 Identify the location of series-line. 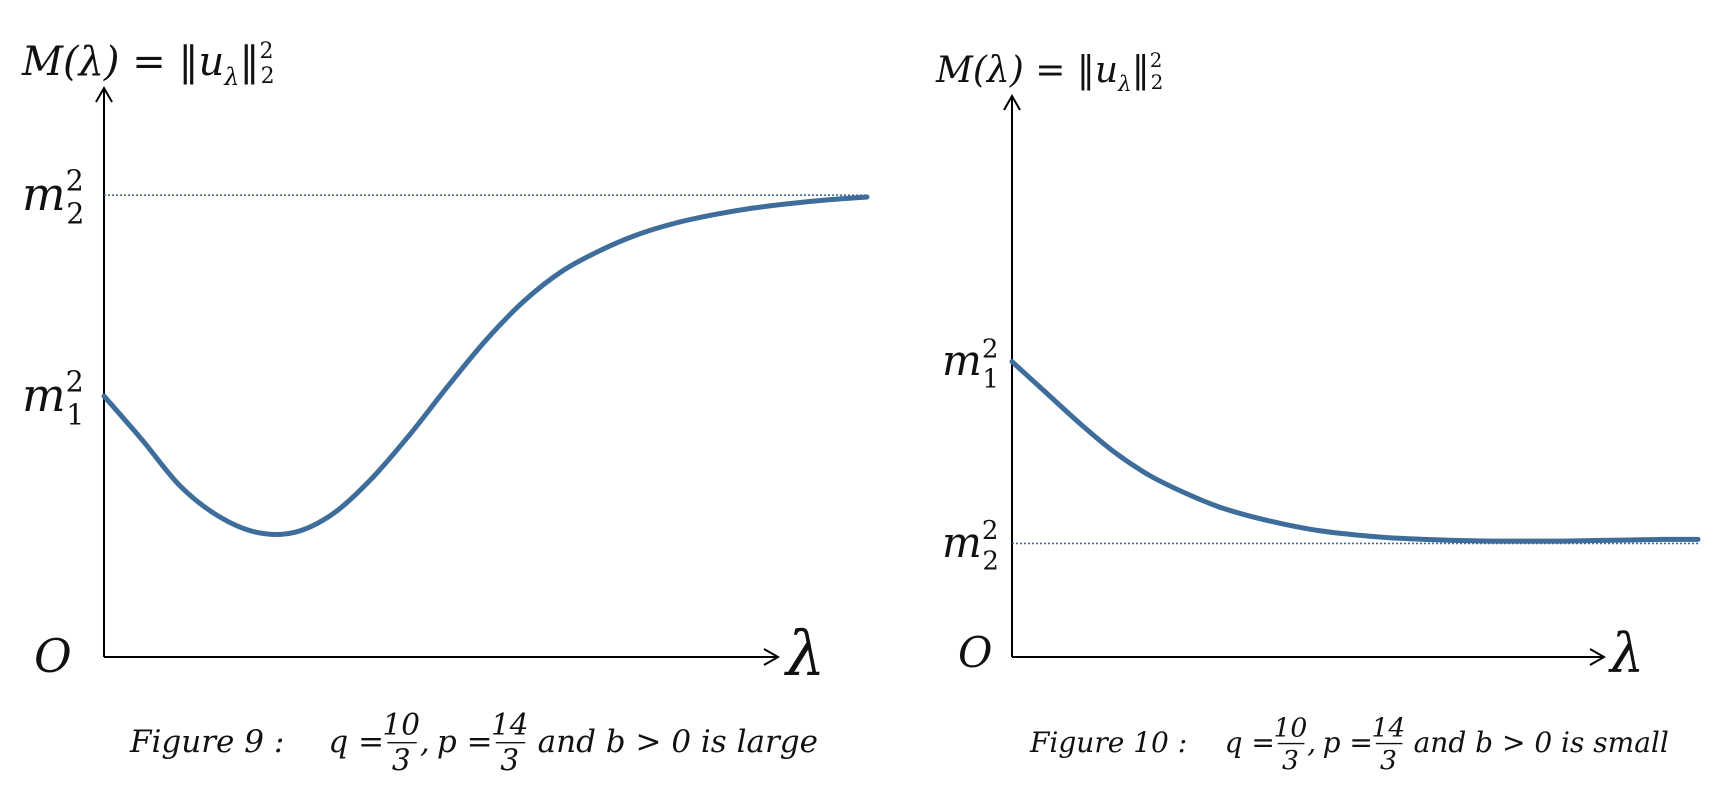
(1355, 451).